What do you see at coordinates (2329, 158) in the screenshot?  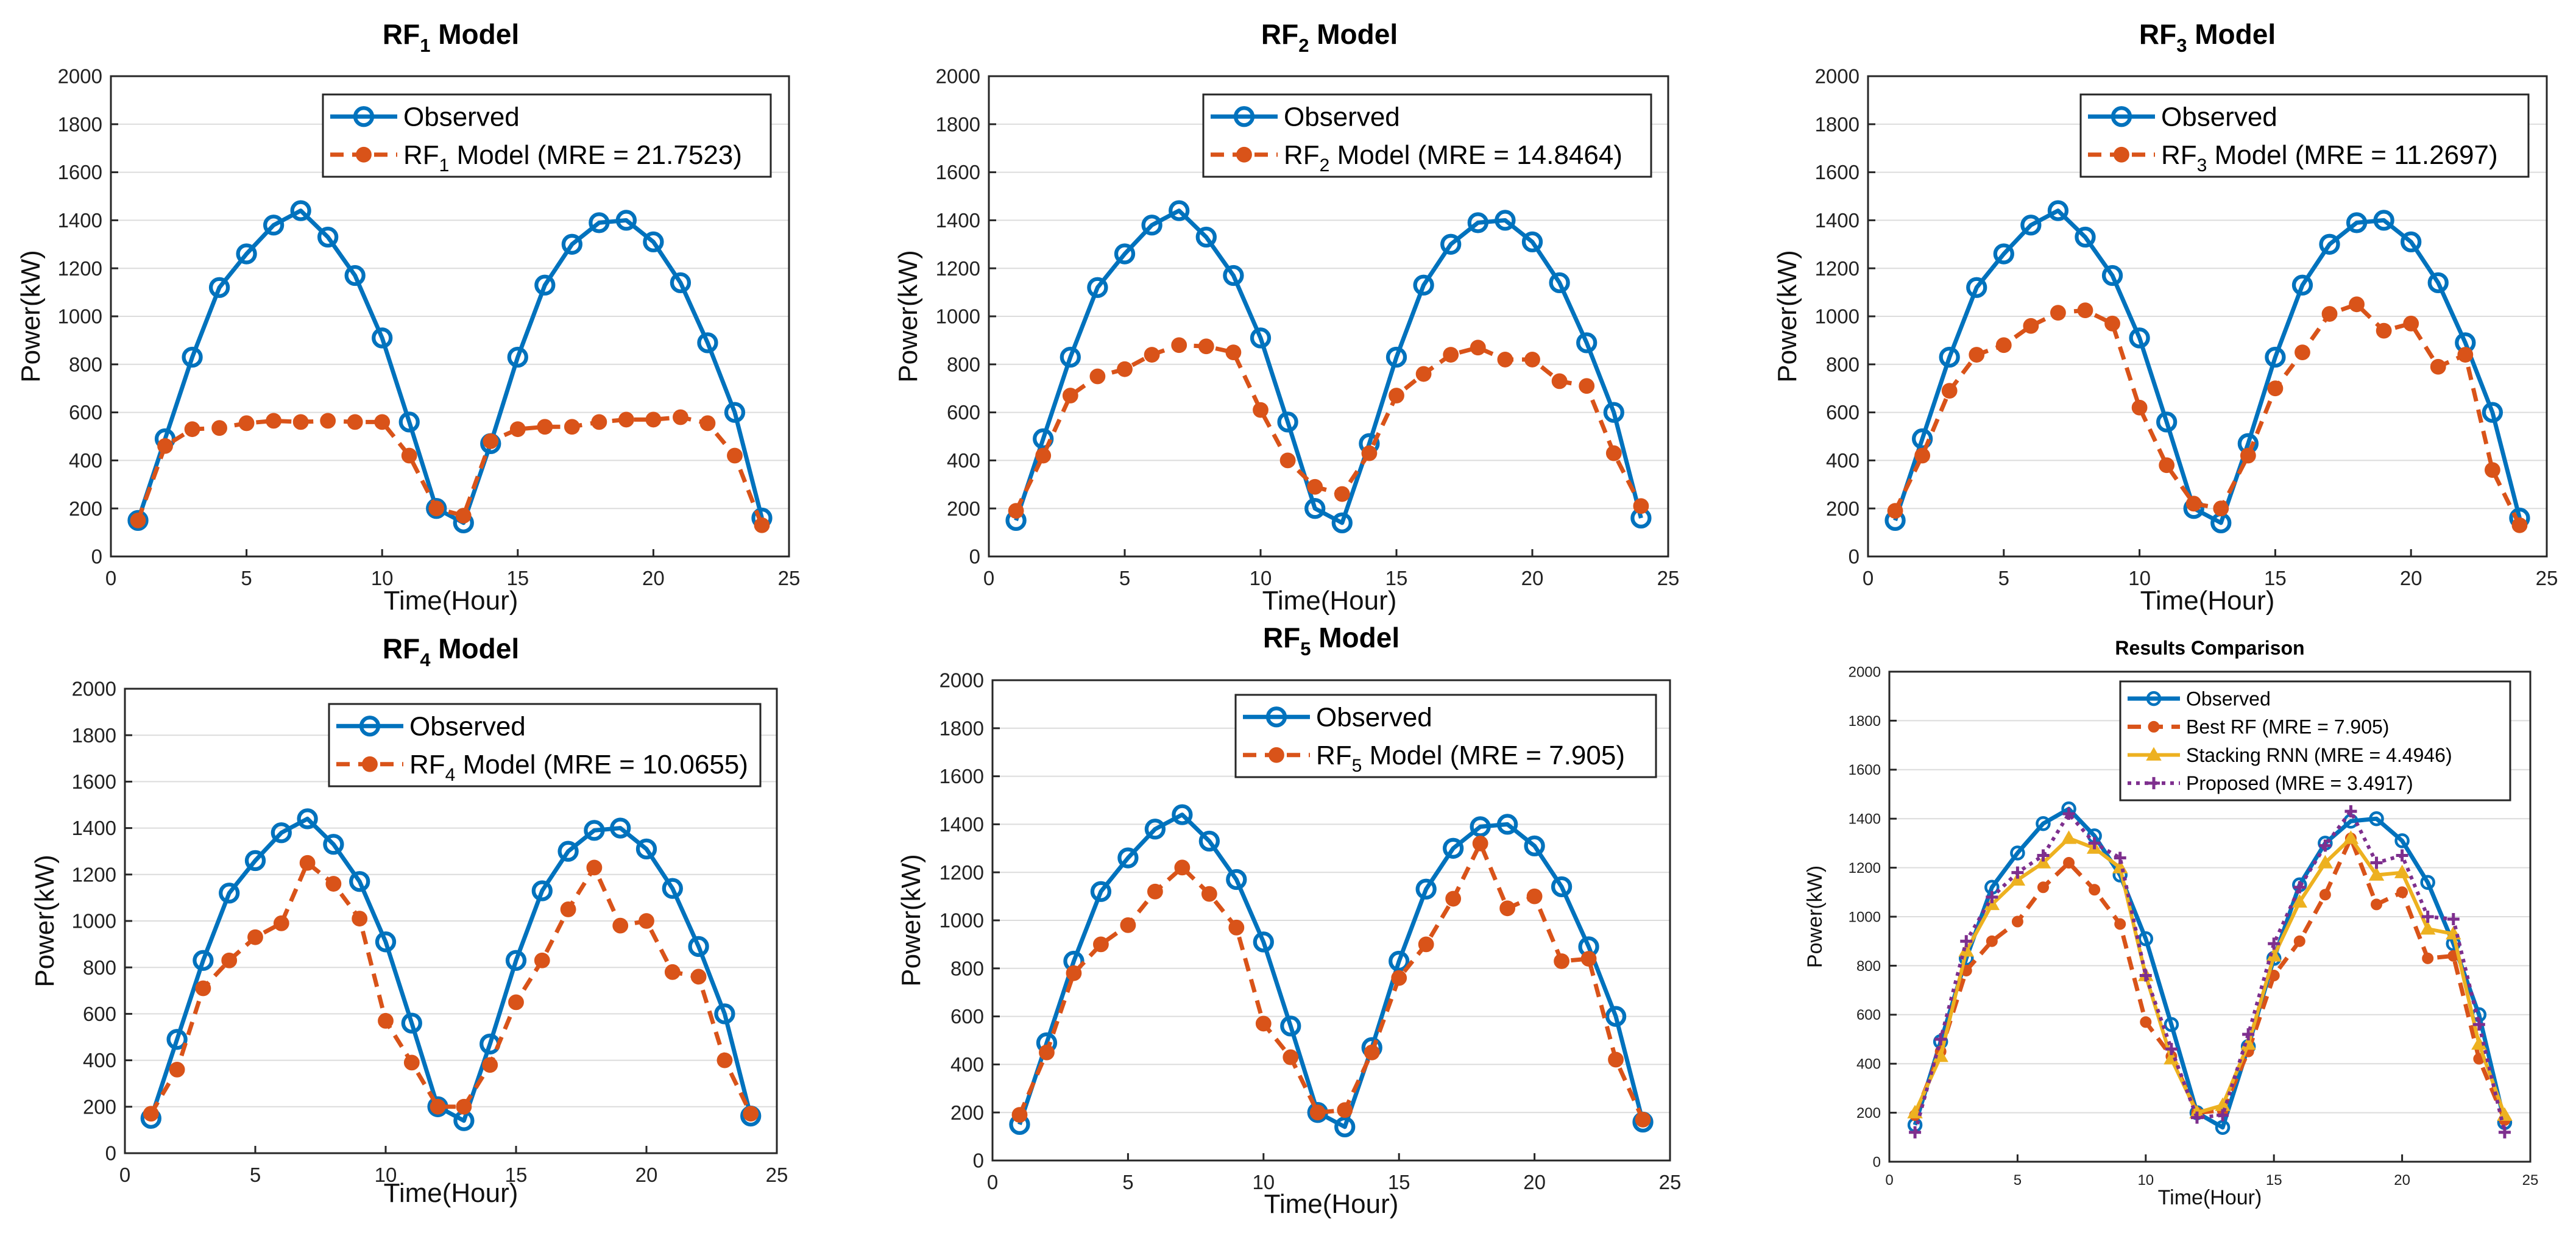 I see `legend-label: RF3 Model (MRE = 11.2697)` at bounding box center [2329, 158].